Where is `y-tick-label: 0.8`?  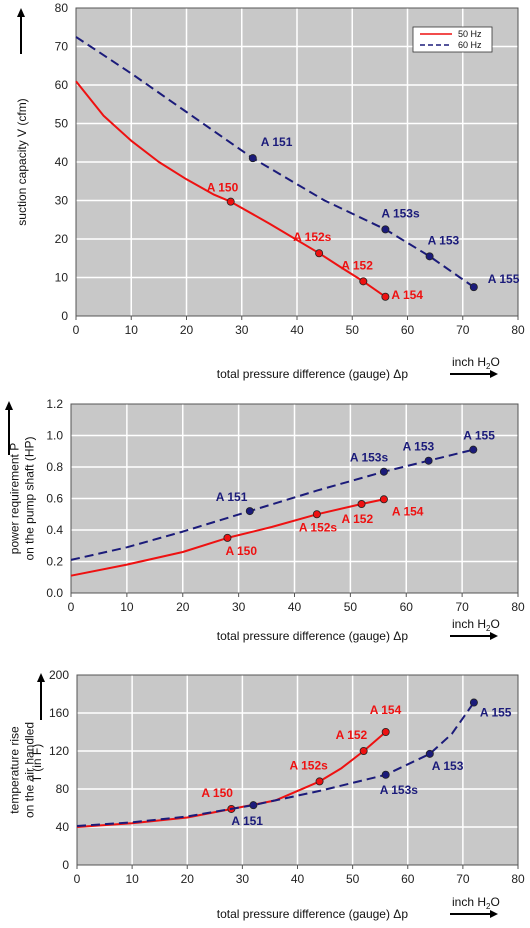 y-tick-label: 0.8 is located at coordinates (54, 467).